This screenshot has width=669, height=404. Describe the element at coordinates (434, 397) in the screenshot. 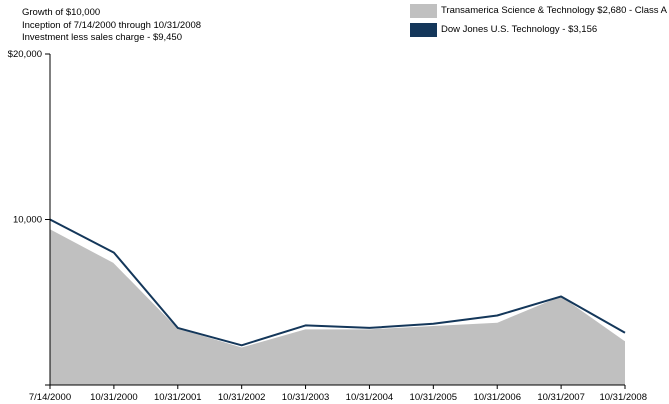

I see `x-tick-label: 10/31/2005` at that location.